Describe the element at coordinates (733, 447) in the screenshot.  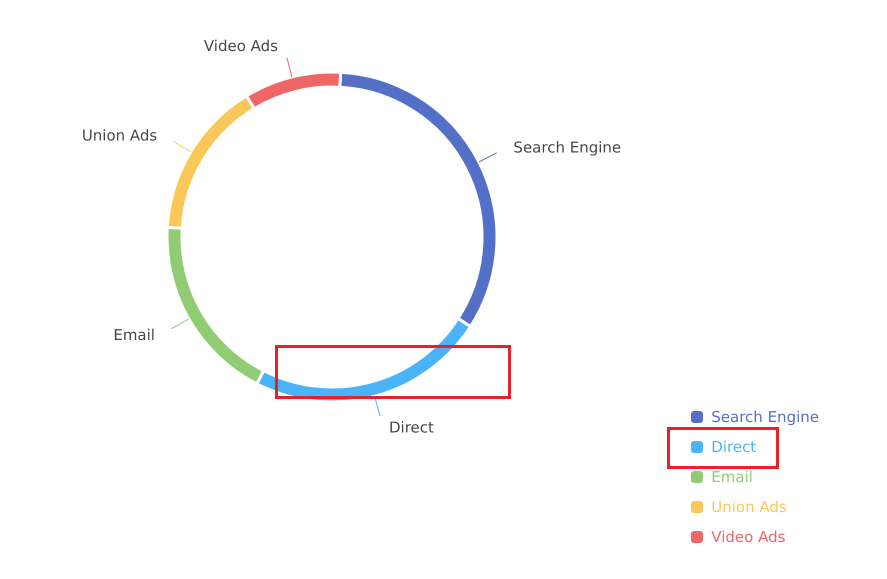
I see `legend-label: Direct` at that location.